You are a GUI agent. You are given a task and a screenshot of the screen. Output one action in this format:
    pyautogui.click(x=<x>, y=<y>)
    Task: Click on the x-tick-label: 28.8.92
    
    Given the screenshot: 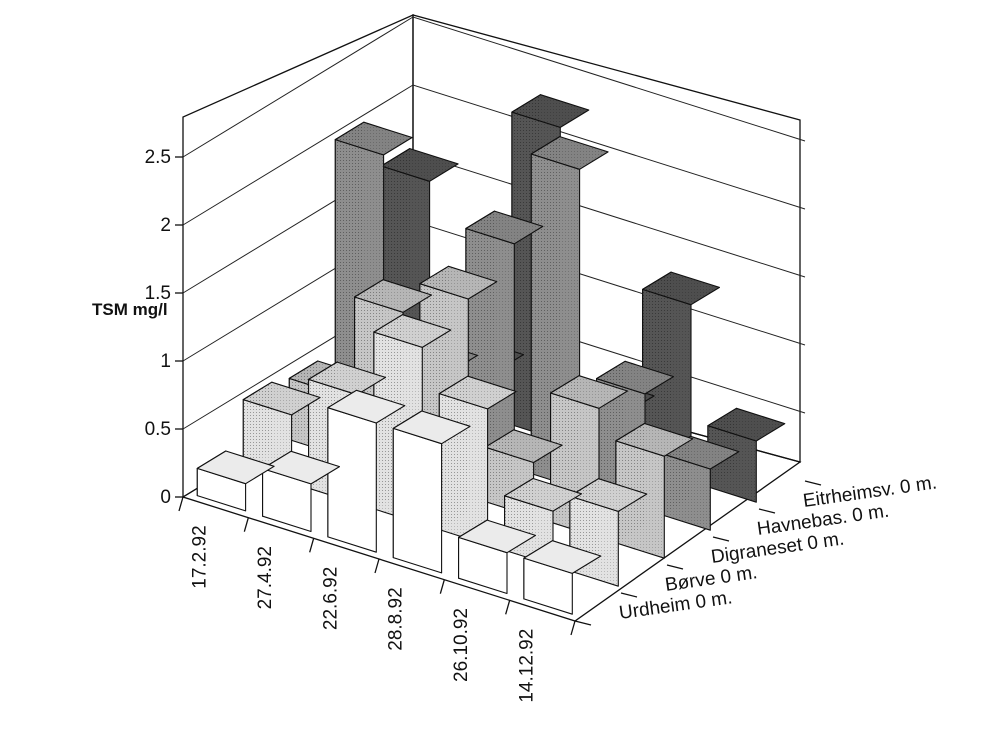 What is the action you would take?
    pyautogui.click(x=396, y=618)
    